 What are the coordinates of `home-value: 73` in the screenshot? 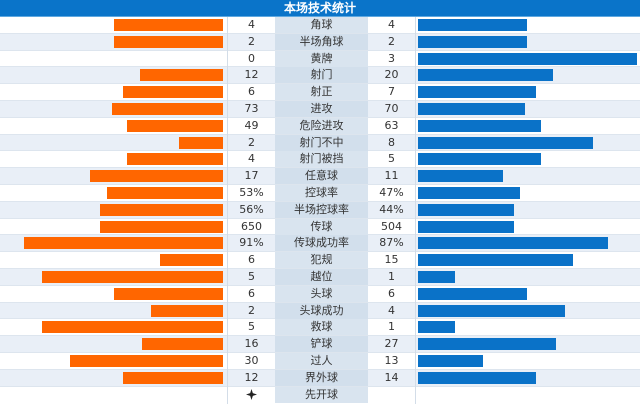 It's located at (251, 108).